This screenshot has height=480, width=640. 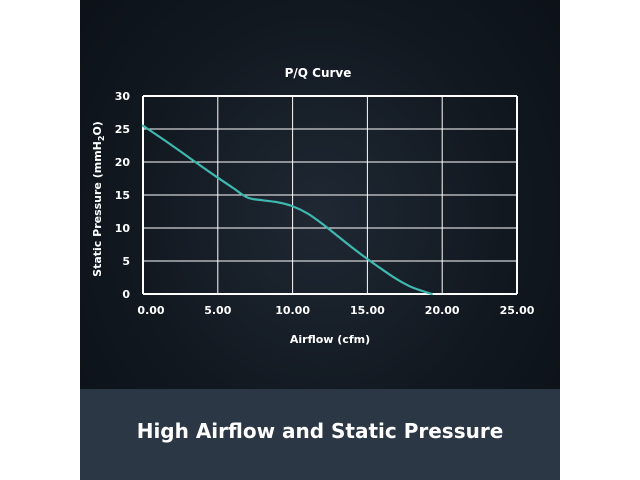 What do you see at coordinates (318, 73) in the screenshot?
I see `chart-title: P/Q Curve` at bounding box center [318, 73].